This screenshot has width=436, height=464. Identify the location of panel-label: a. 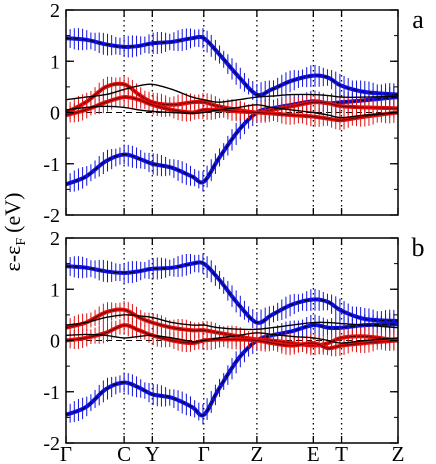
(418, 19).